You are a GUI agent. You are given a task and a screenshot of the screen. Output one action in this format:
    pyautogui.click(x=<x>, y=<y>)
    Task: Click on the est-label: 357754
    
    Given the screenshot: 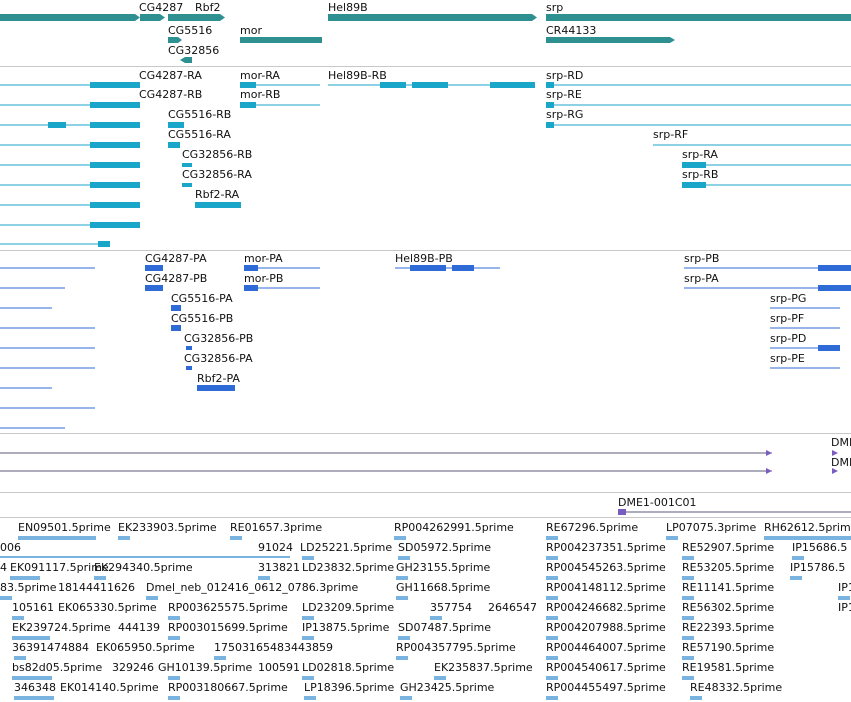 What is the action you would take?
    pyautogui.click(x=451, y=607)
    